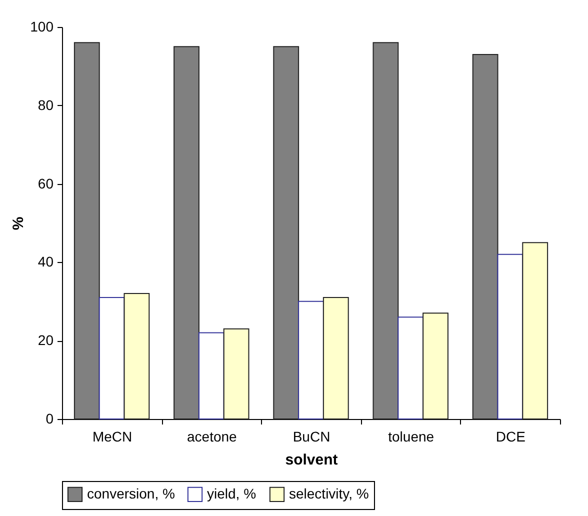 The image size is (588, 516). Describe the element at coordinates (511, 436) in the screenshot. I see `x-tick-label: DCE` at that location.